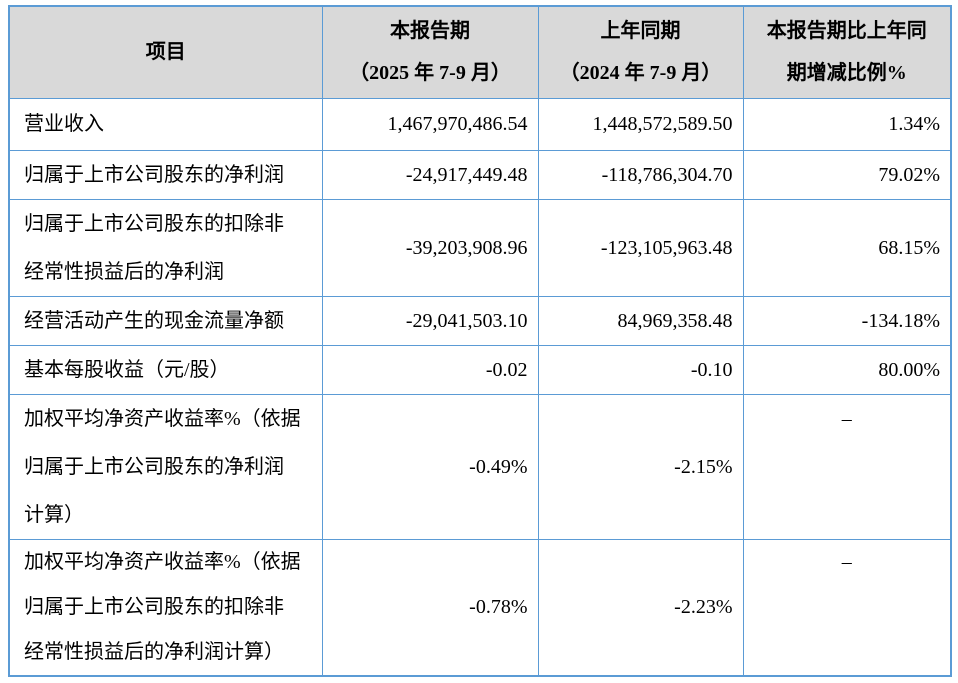  Describe the element at coordinates (640, 466) in the screenshot. I see `prior-period-cell: -2.15%` at that location.